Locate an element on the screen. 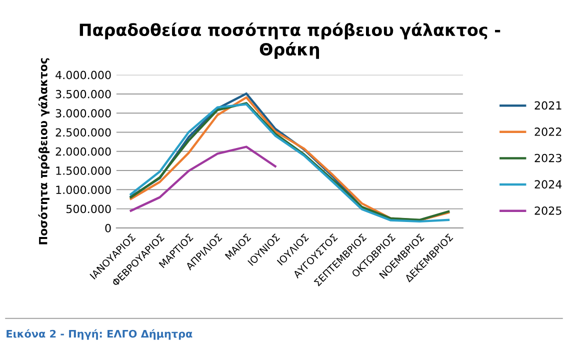  y-tick-label: 2.000.000 is located at coordinates (83, 151).